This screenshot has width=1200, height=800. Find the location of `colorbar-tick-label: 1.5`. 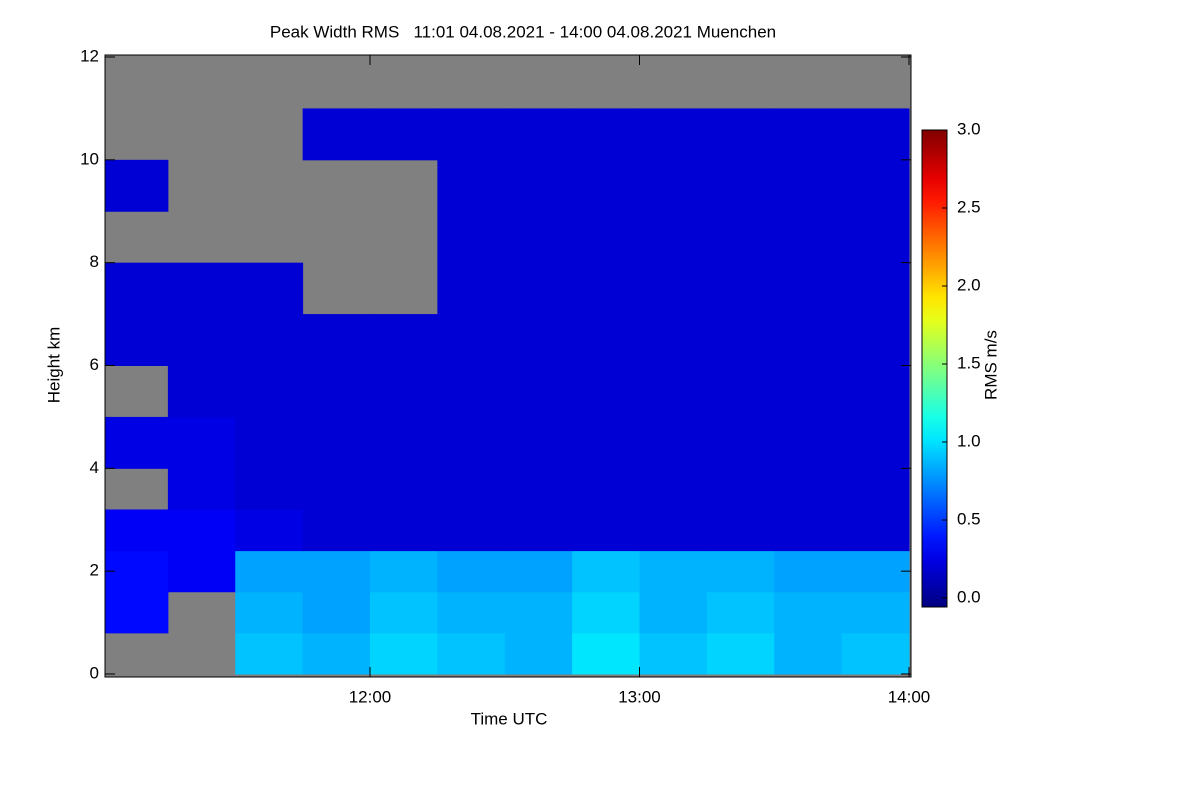

colorbar-tick-label: 1.5 is located at coordinates (969, 362).